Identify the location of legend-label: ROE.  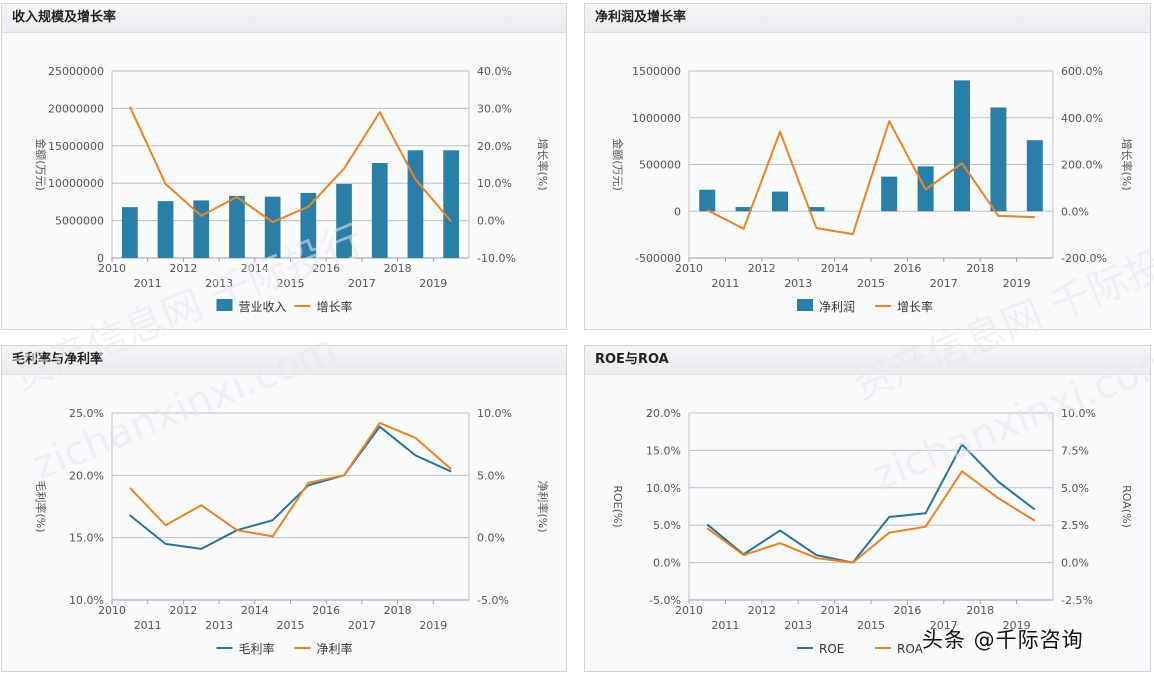
(831, 649).